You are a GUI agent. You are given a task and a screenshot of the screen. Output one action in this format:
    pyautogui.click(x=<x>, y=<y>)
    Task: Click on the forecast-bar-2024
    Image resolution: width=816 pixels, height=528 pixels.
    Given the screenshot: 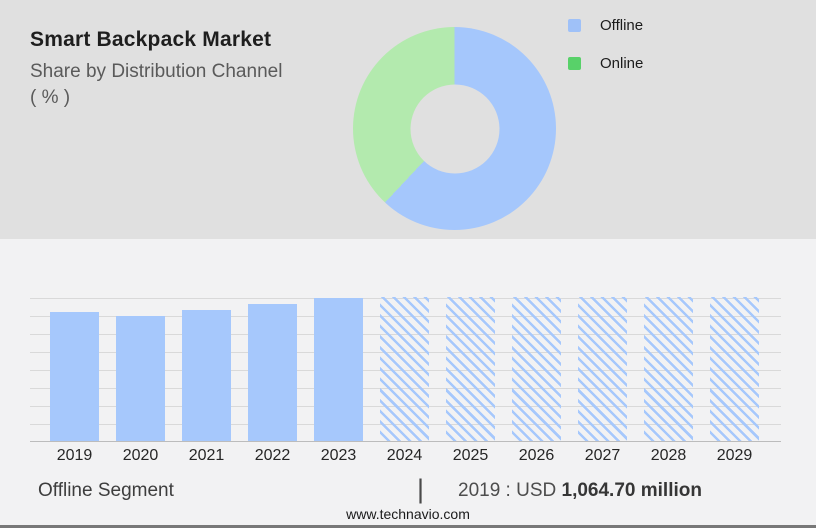 What is the action you would take?
    pyautogui.click(x=404, y=369)
    